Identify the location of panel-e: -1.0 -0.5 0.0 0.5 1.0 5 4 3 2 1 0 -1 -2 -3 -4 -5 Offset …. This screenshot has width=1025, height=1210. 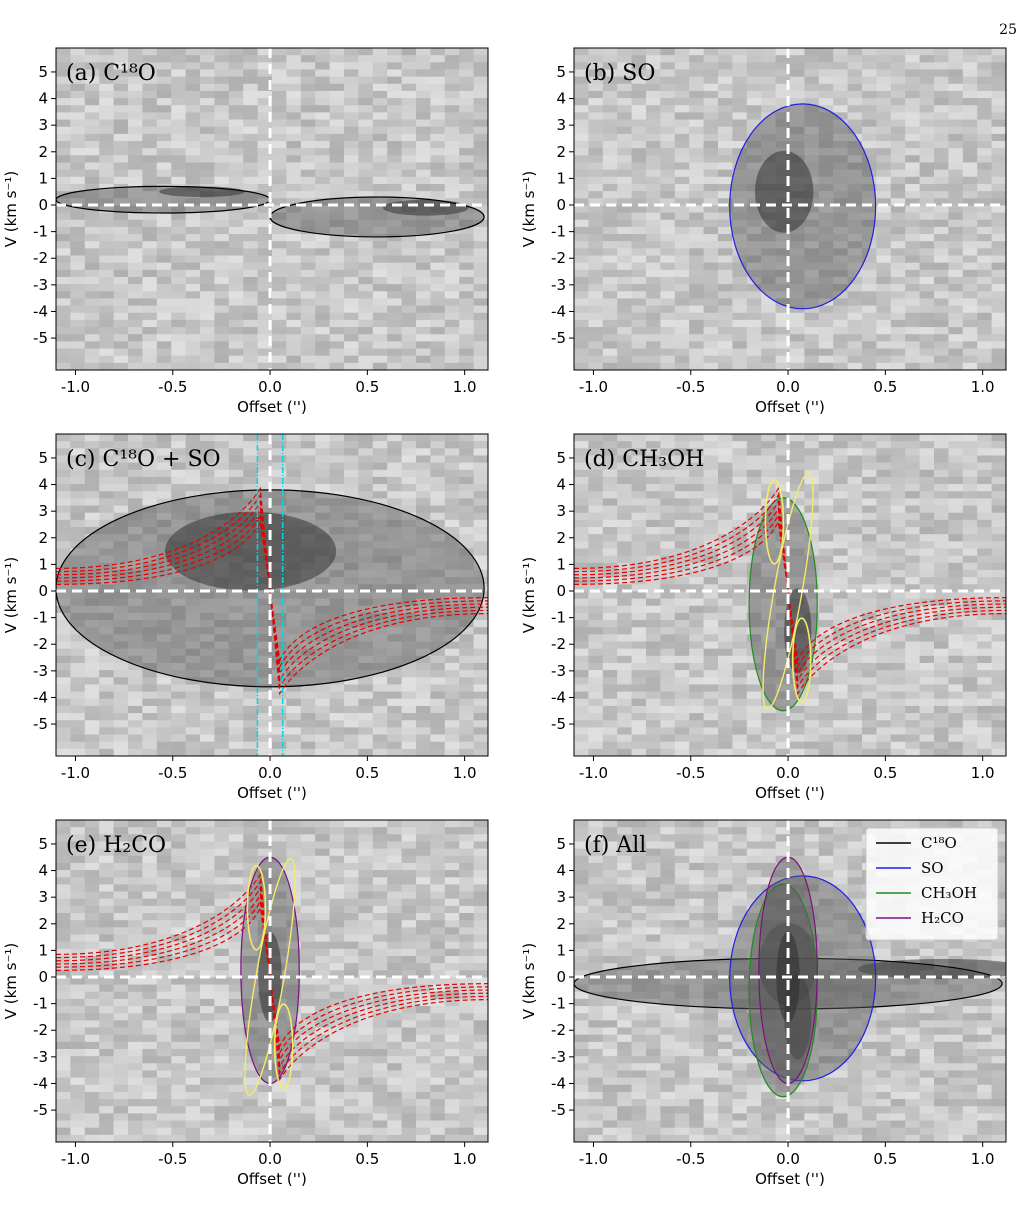
(245, 1003).